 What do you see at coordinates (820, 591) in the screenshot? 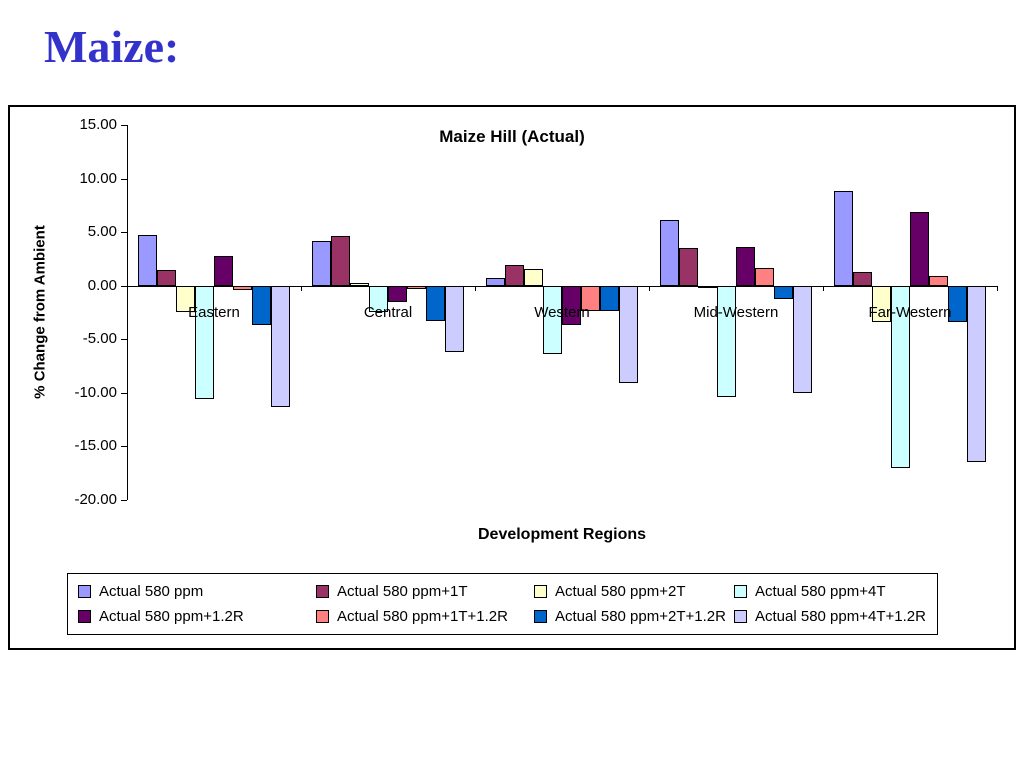
I see `legend-label: Actual 580 ppm+4T` at bounding box center [820, 591].